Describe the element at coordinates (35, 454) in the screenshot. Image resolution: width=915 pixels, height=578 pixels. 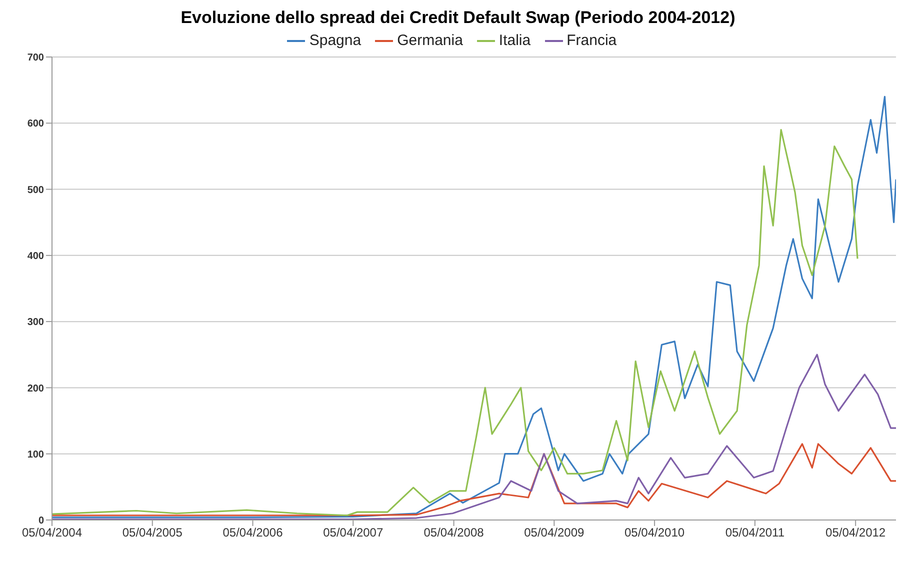
I see `y-tick-label: 100` at that location.